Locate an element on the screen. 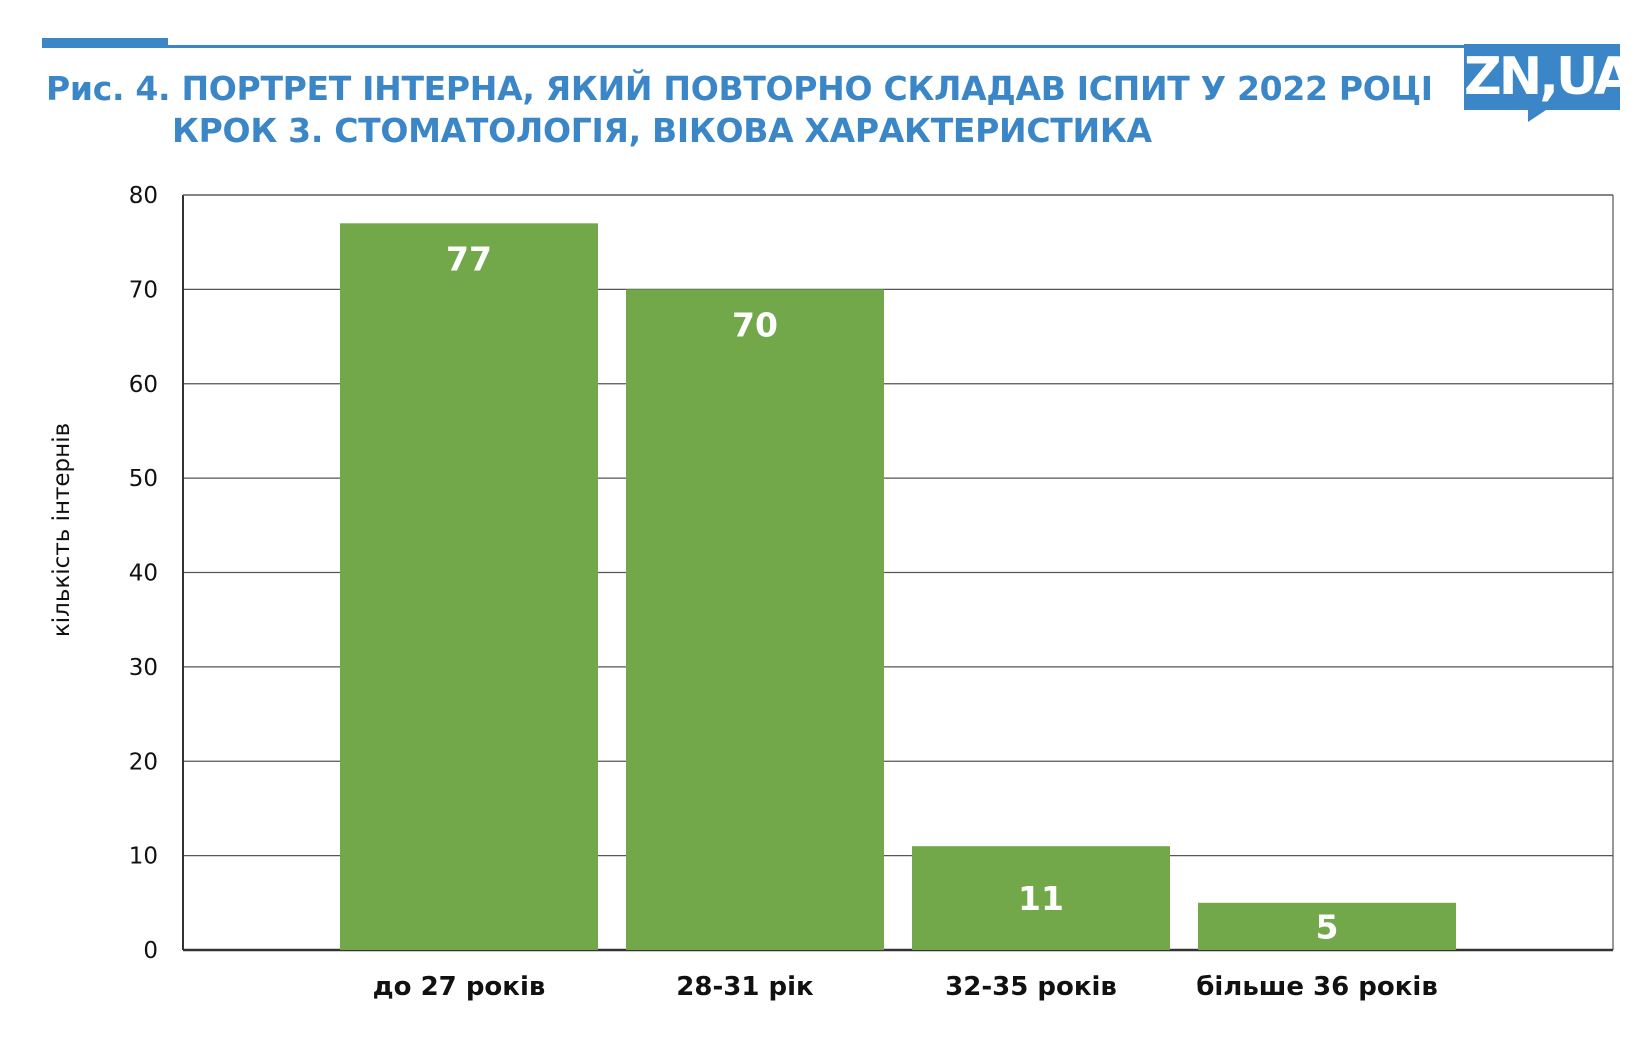 The height and width of the screenshot is (1064, 1644). zn-ua-logo: ZN,UA is located at coordinates (1549, 77).